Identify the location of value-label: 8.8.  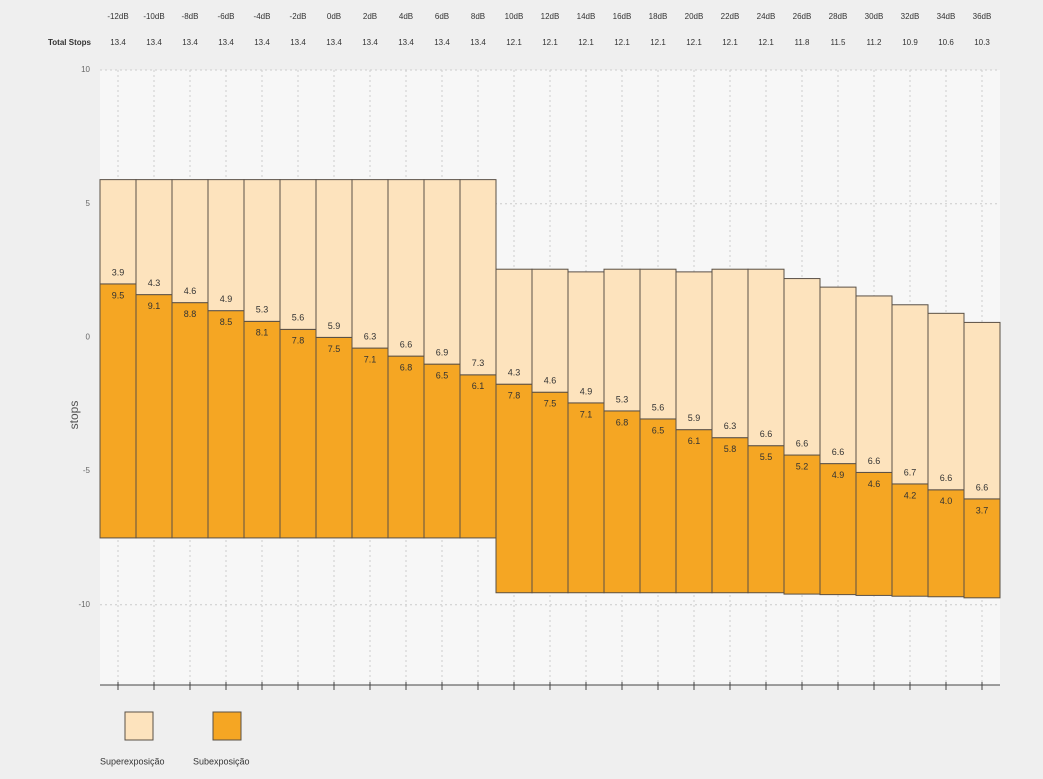
(190, 314).